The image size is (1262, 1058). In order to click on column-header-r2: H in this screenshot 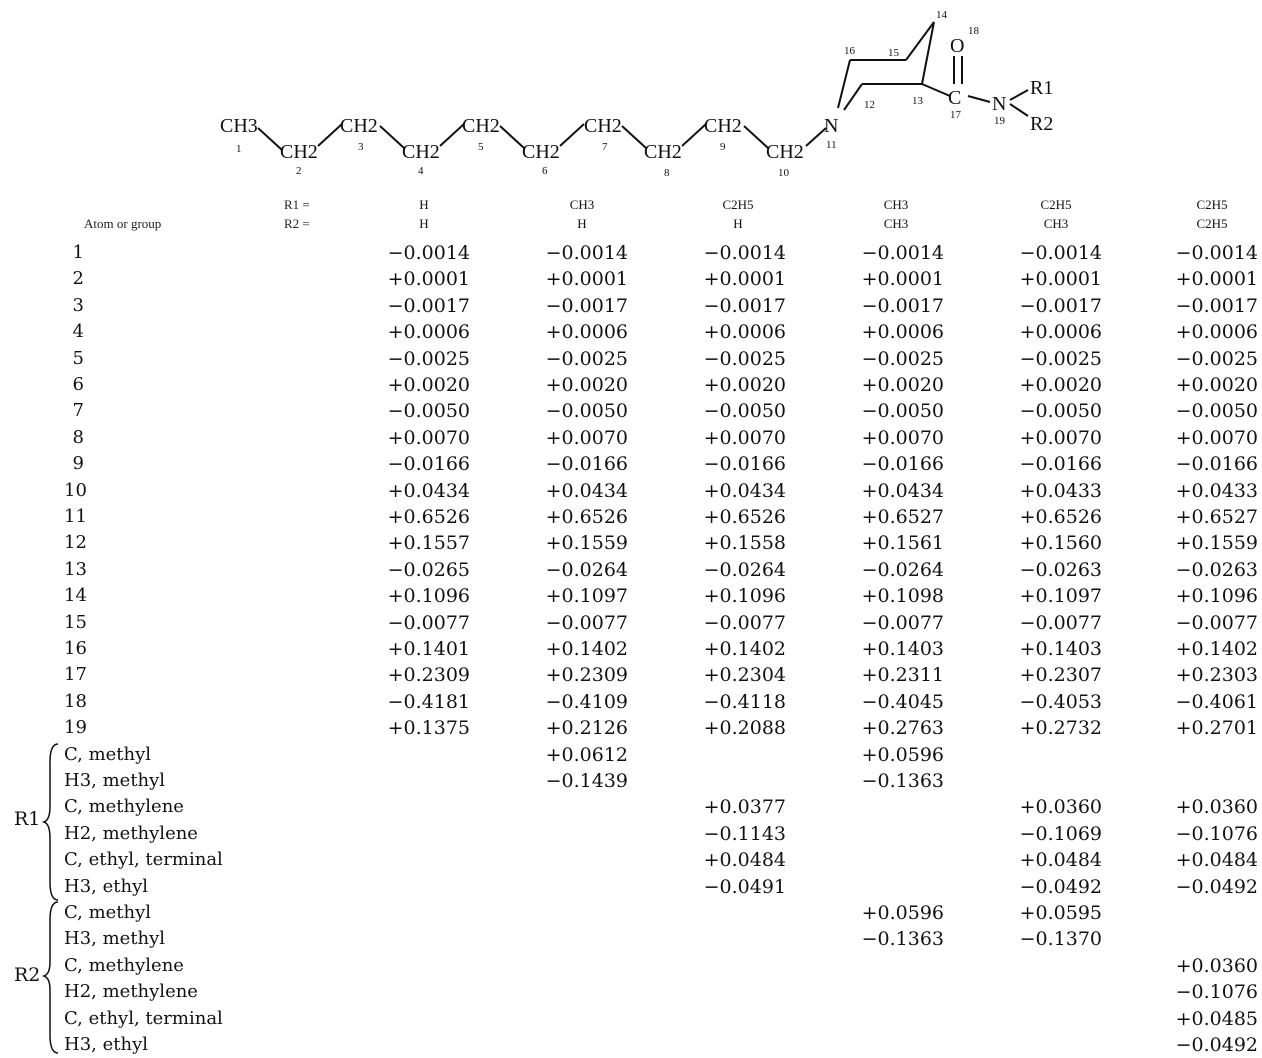, I will do `click(424, 223)`.